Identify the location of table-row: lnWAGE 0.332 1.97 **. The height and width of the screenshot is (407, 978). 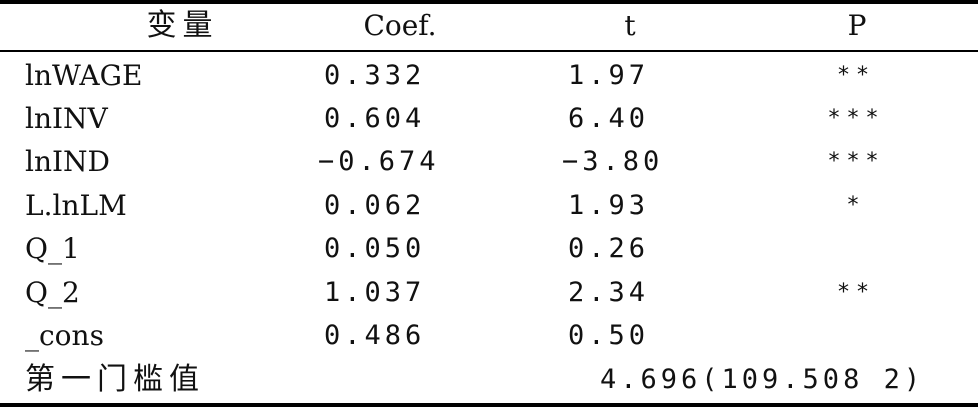
(489, 76).